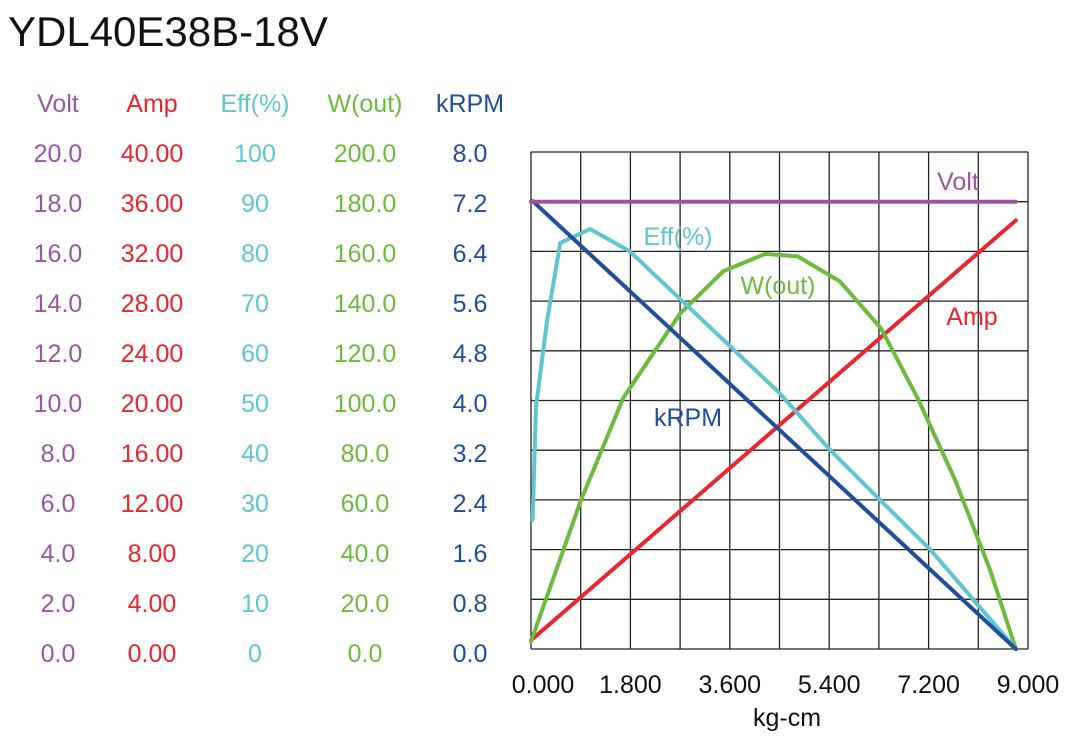 The width and height of the screenshot is (1068, 745). I want to click on y-tick-label: 28.00, so click(152, 304).